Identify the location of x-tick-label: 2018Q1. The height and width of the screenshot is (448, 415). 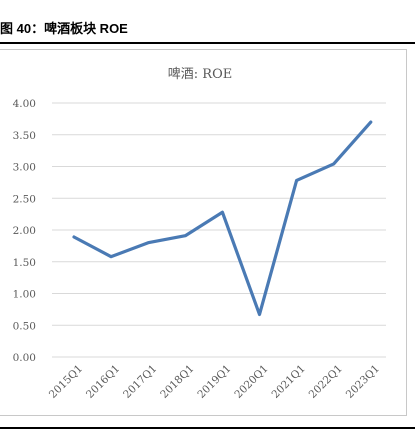
(177, 382).